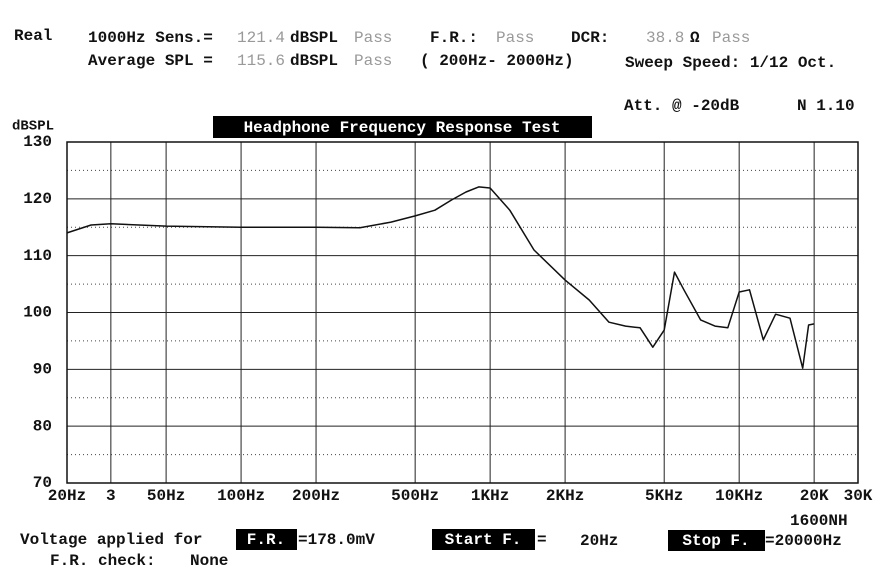  Describe the element at coordinates (37, 313) in the screenshot. I see `y-tick-label: 100` at that location.